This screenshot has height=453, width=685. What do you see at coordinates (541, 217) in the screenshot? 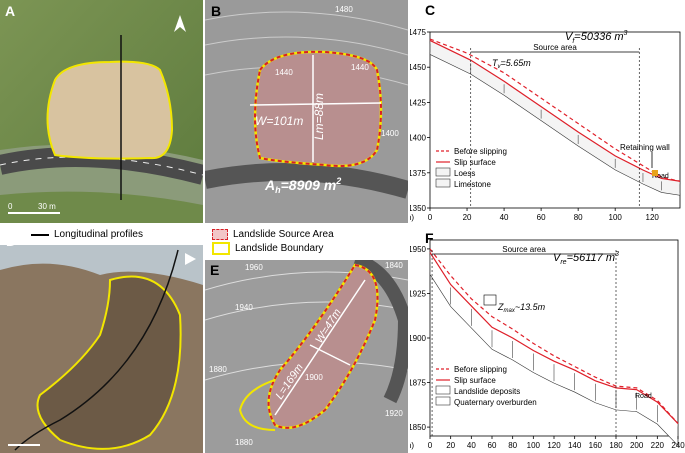
I see `x-tick-label: 60` at bounding box center [541, 217].